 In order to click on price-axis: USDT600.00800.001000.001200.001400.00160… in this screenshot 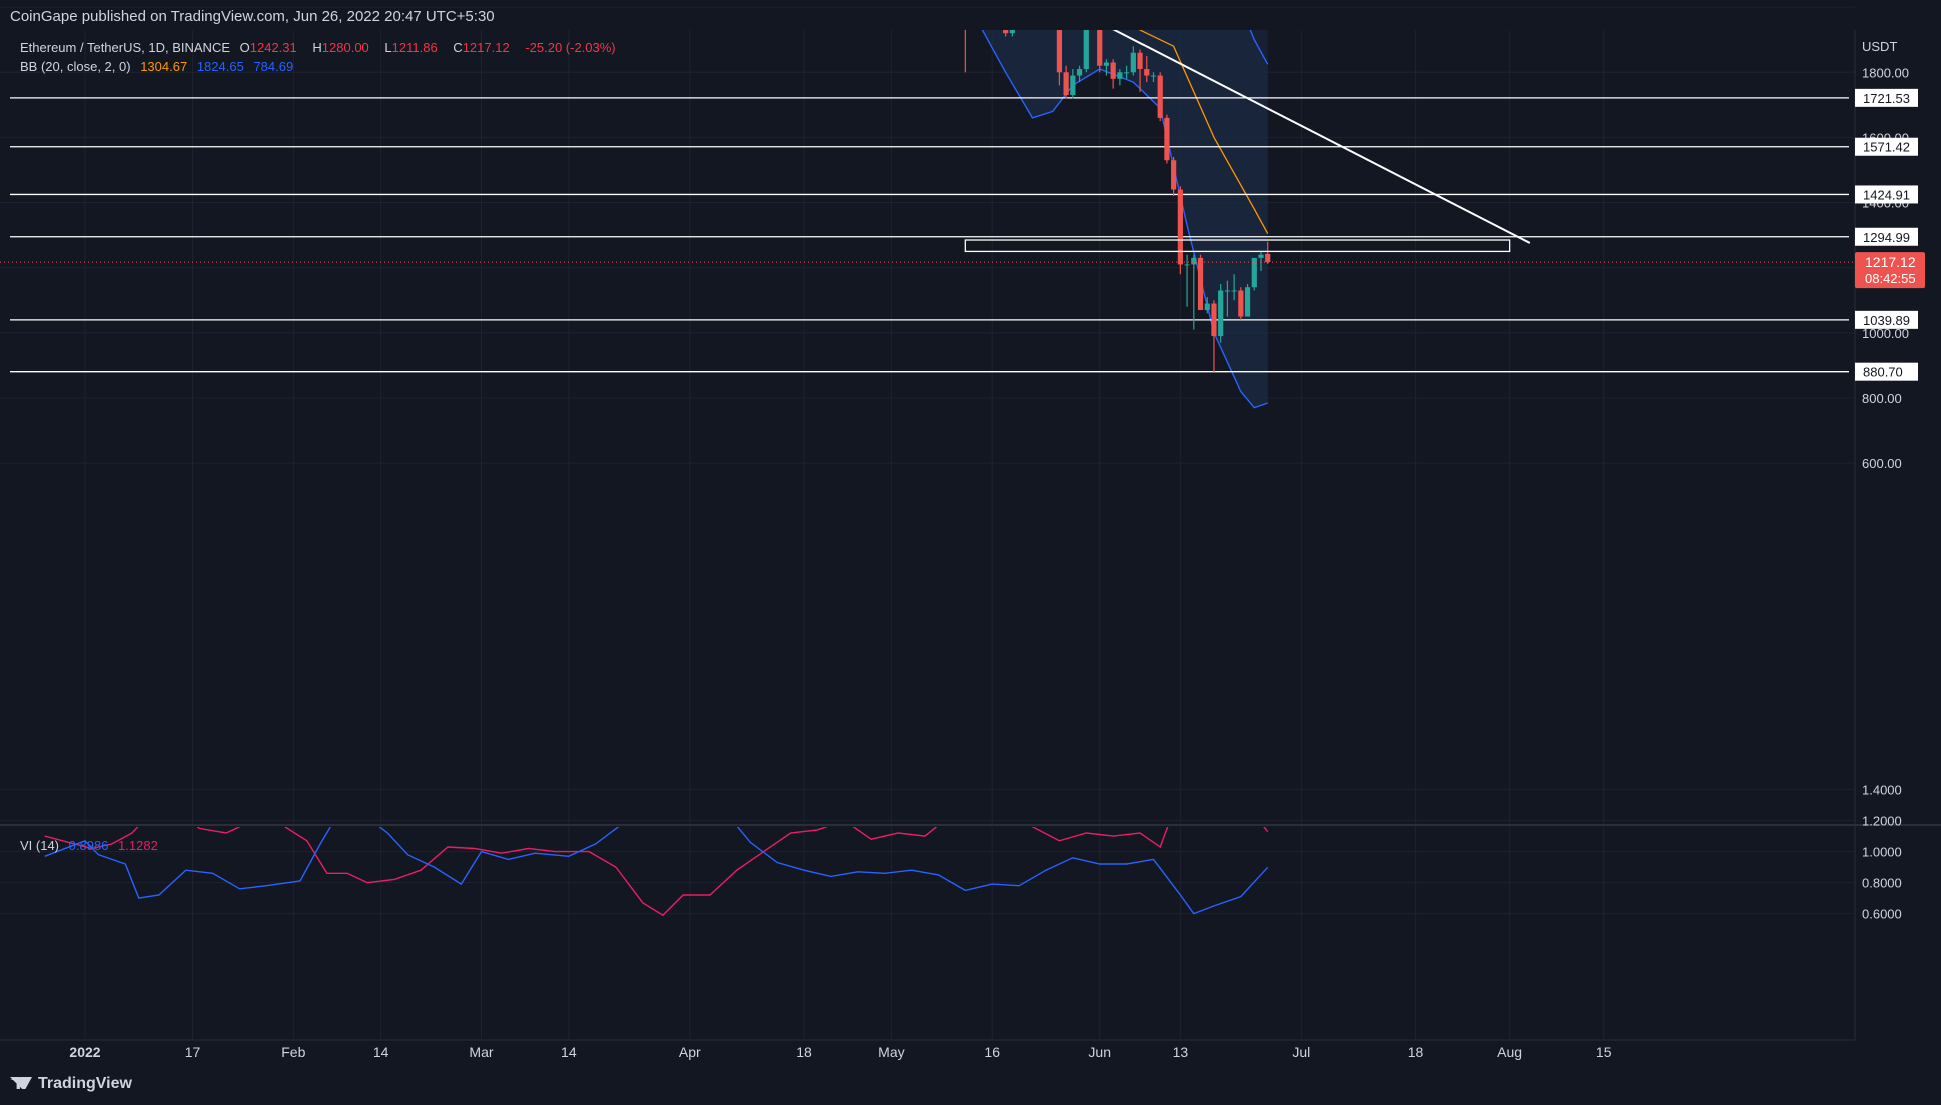, I will do `click(1890, 255)`.